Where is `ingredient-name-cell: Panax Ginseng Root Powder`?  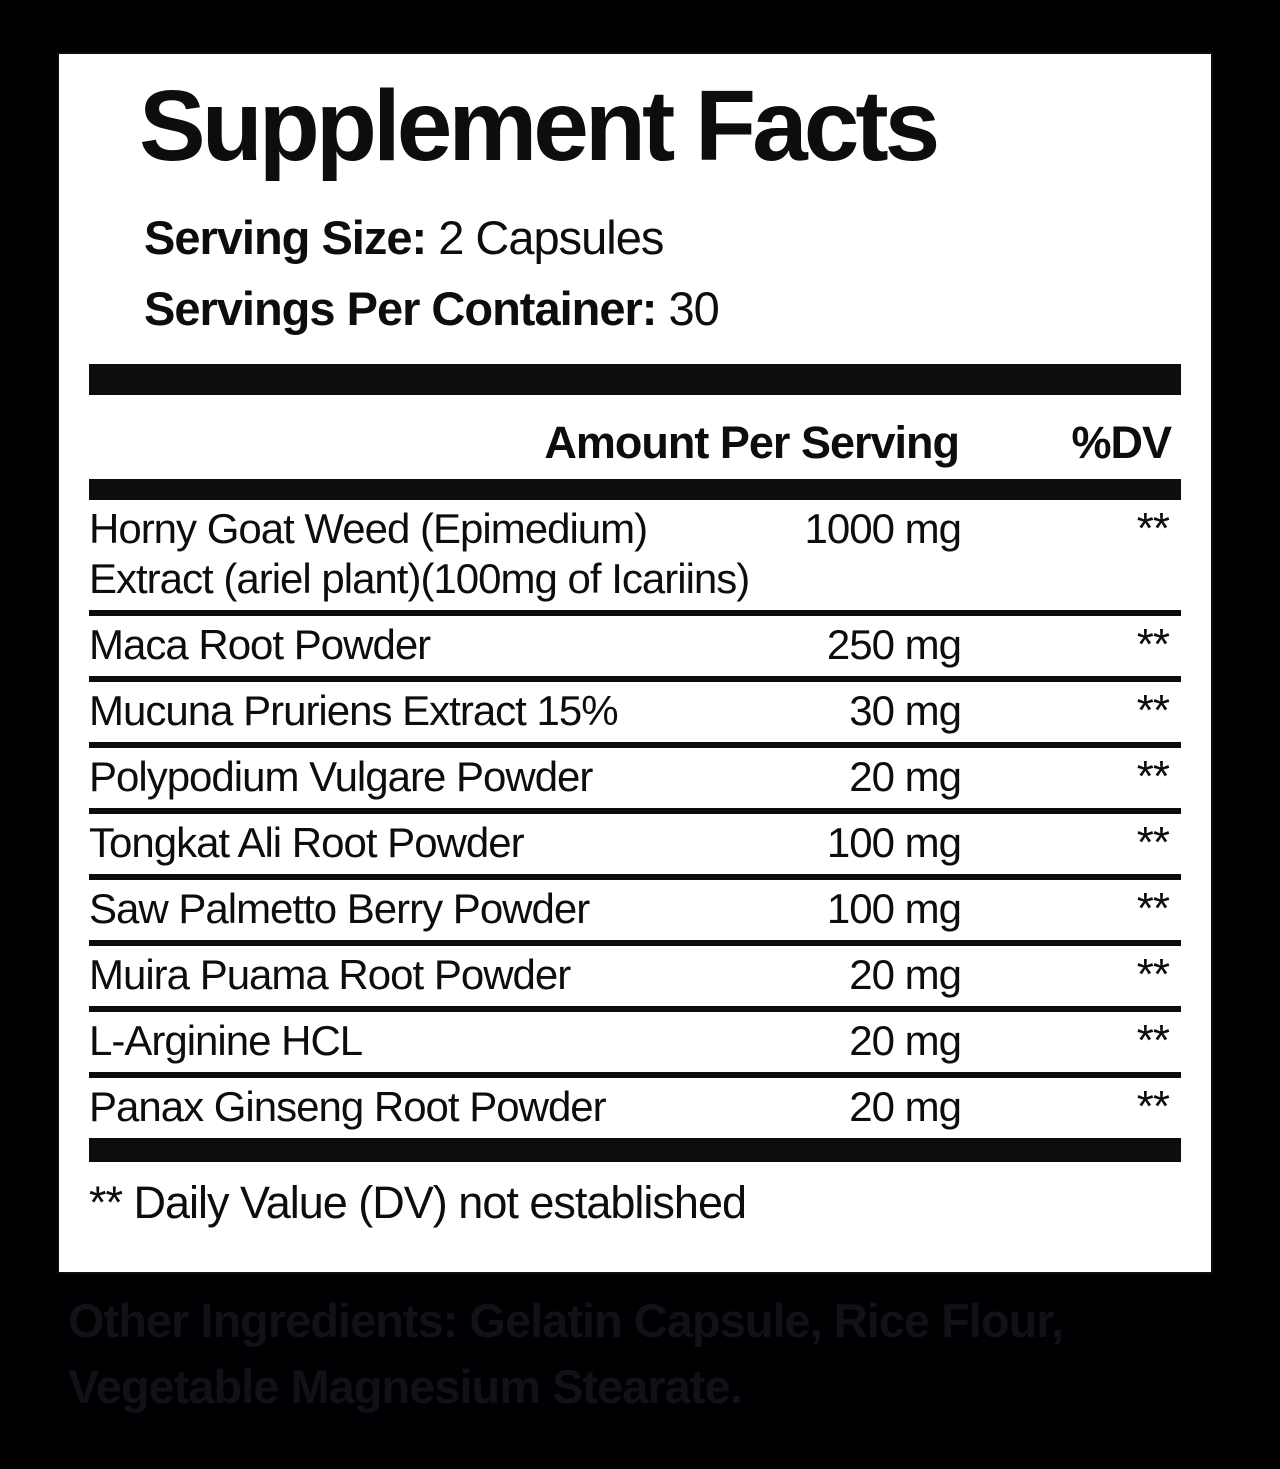 ingredient-name-cell: Panax Ginseng Root Powder is located at coordinates (437, 1107).